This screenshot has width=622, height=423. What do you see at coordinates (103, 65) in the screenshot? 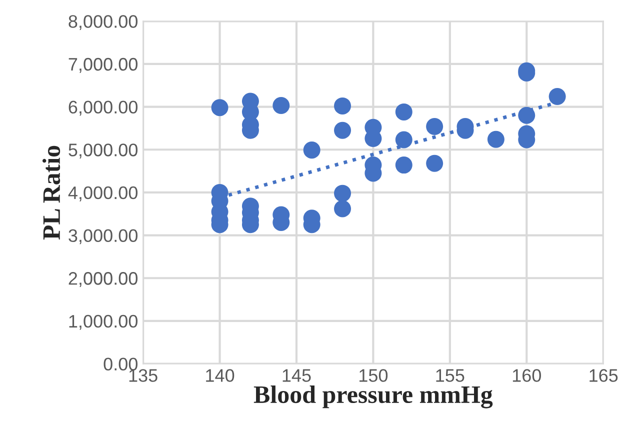
I see `y-tick-label: 7,000.00` at bounding box center [103, 65].